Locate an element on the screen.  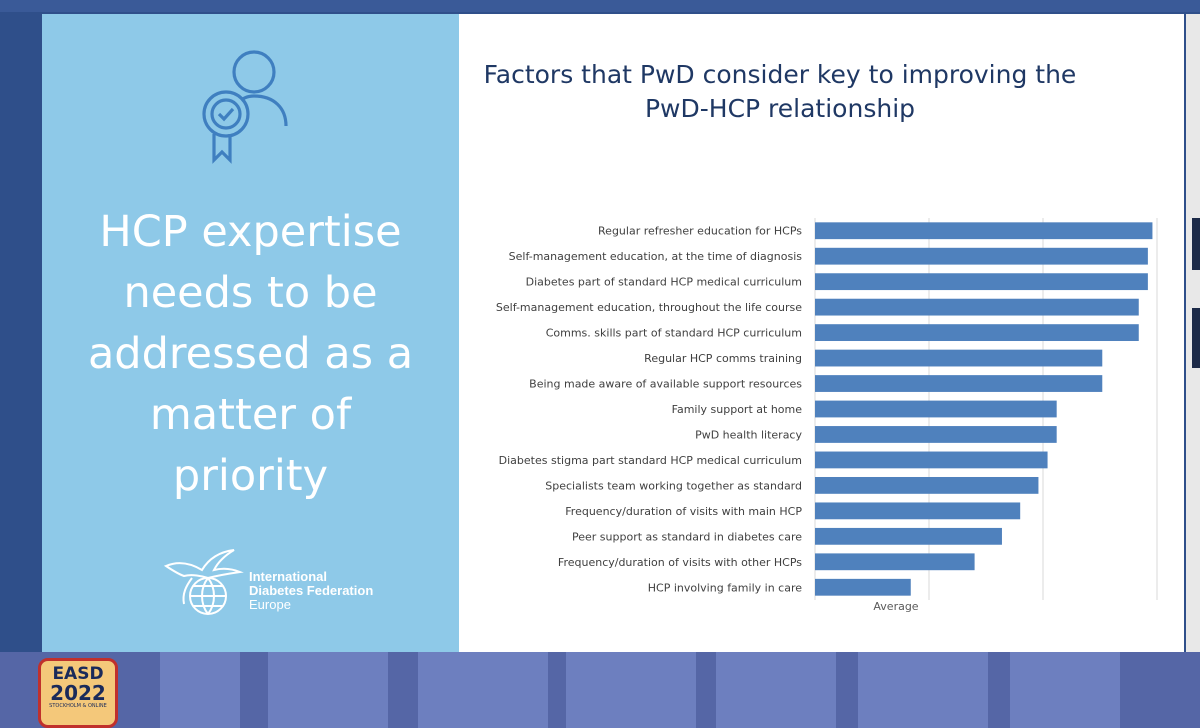
logo-line: International is located at coordinates (288, 576).